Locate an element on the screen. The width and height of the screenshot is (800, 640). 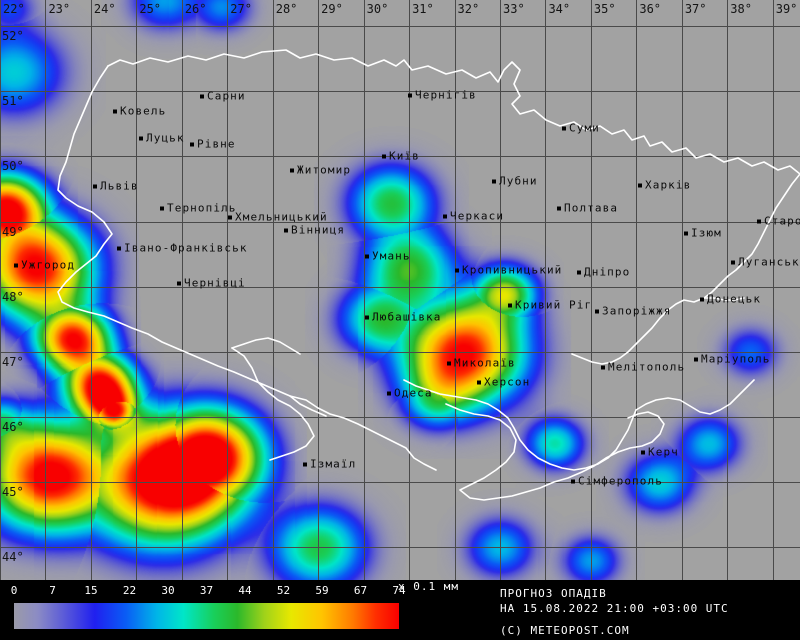
city-label: Луцьк is located at coordinates (162, 138).